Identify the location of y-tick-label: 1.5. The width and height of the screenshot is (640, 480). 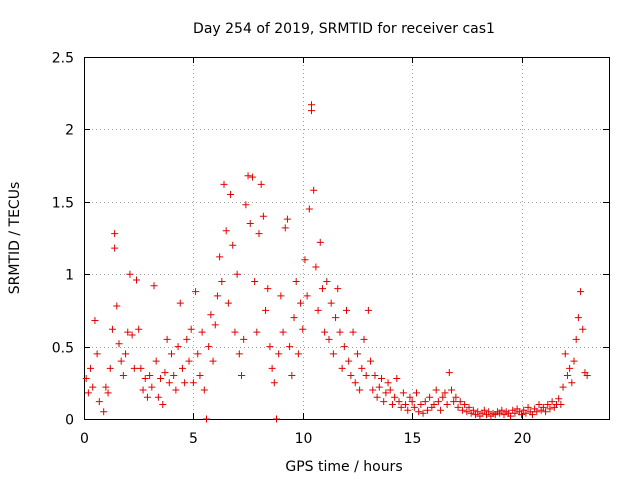
(63, 204).